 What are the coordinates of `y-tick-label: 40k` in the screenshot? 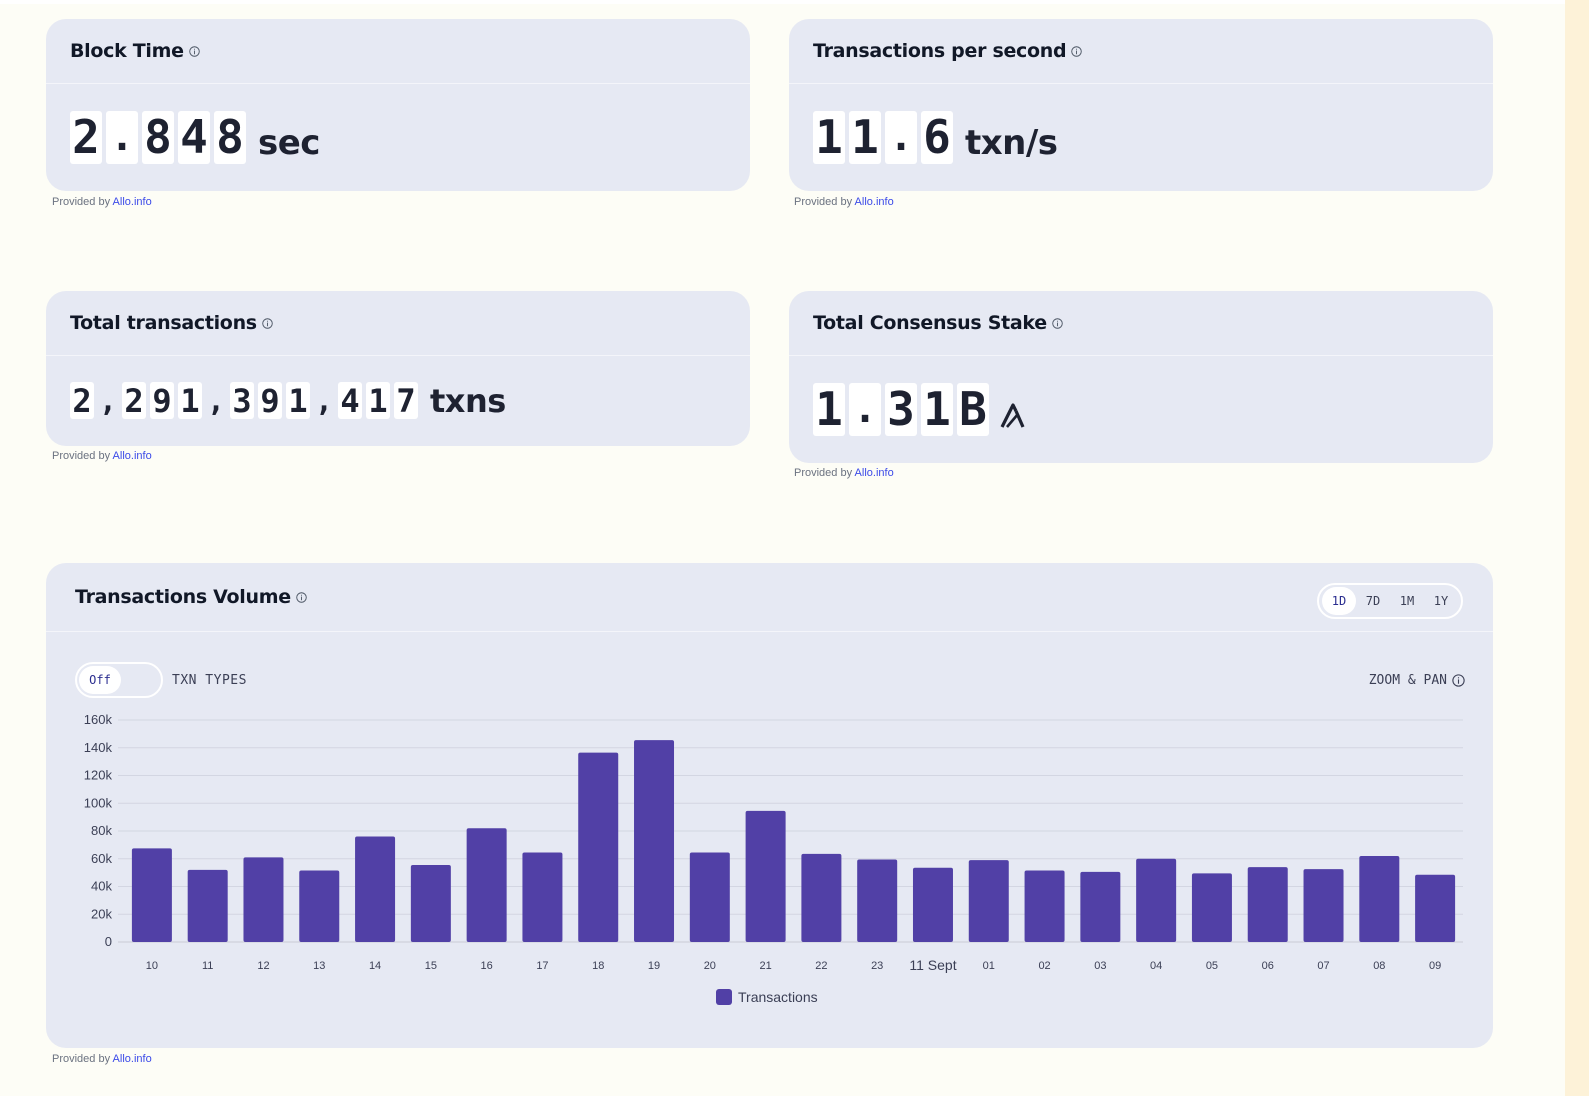 It's located at (101, 886).